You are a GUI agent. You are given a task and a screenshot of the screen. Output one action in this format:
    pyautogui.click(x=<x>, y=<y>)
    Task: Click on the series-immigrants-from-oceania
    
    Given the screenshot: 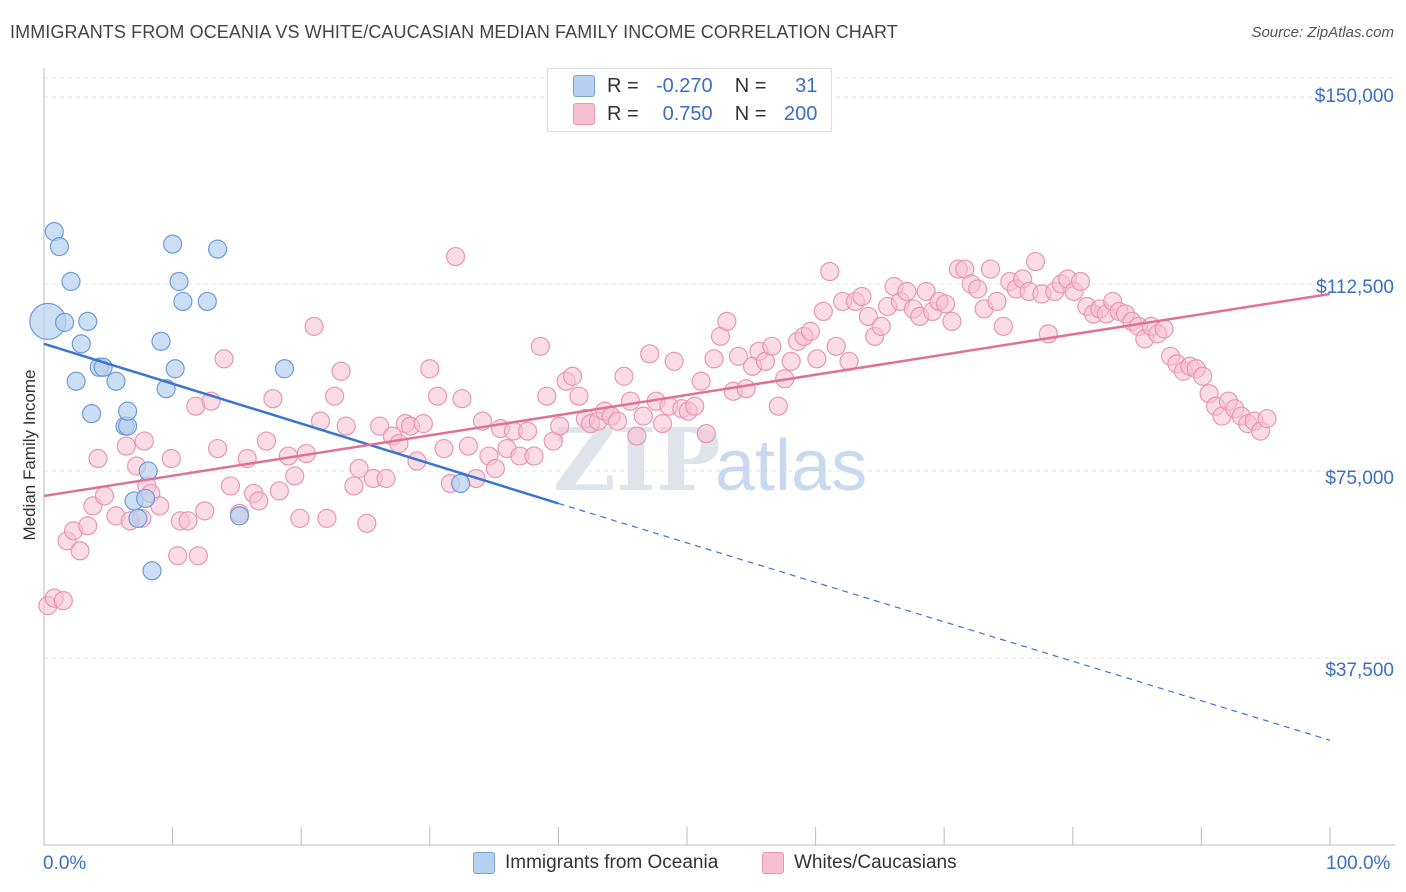 What is the action you would take?
    pyautogui.click(x=250, y=401)
    